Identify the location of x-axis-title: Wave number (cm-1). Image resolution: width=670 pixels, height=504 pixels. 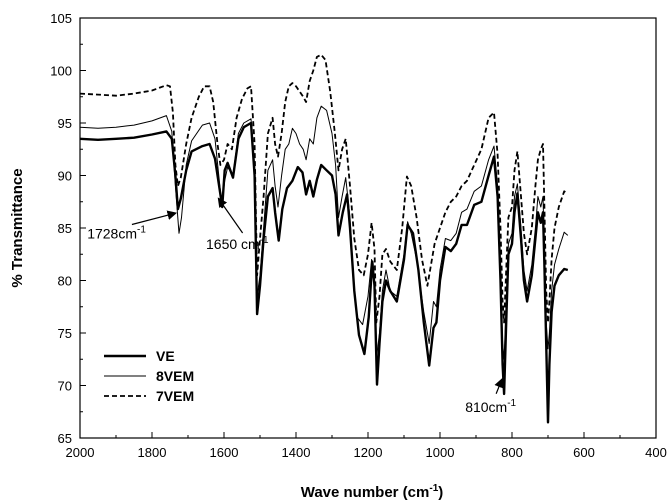
(372, 492).